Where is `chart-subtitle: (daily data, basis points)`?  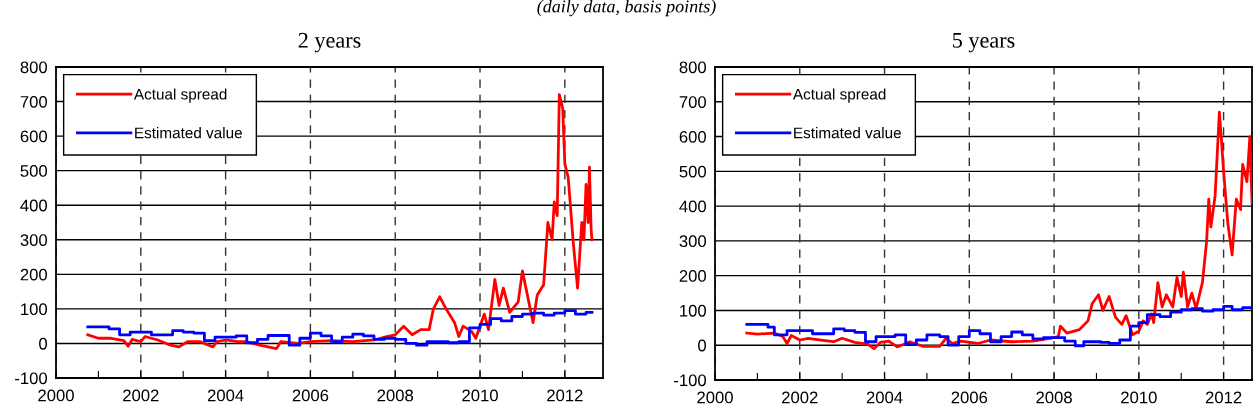 chart-subtitle: (daily data, basis points) is located at coordinates (626, 8).